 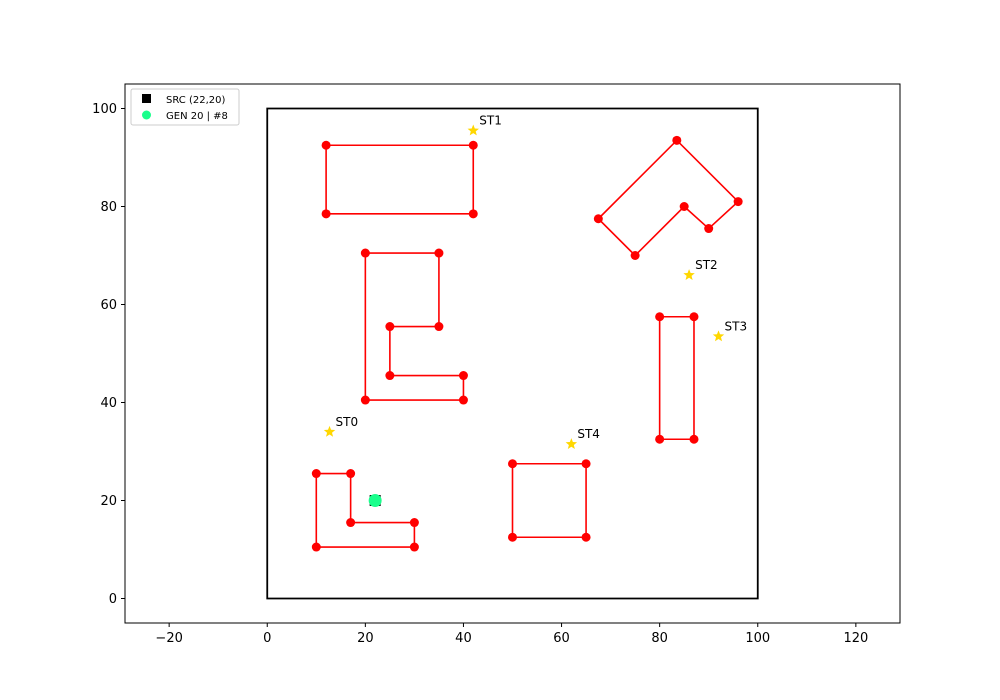 I want to click on legend: SRC (22,20) GEN 20 | #8, so click(x=185, y=107).